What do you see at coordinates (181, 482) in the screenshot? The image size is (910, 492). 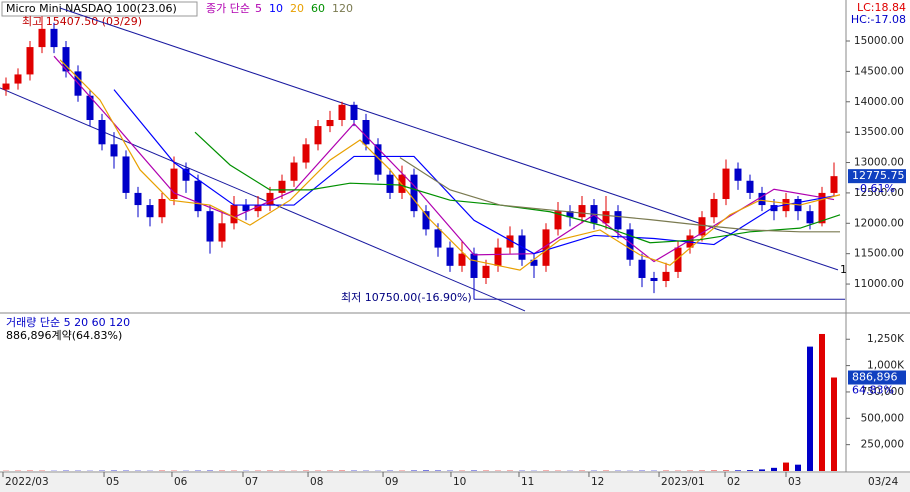 I see `x-tick-label: 06` at bounding box center [181, 482].